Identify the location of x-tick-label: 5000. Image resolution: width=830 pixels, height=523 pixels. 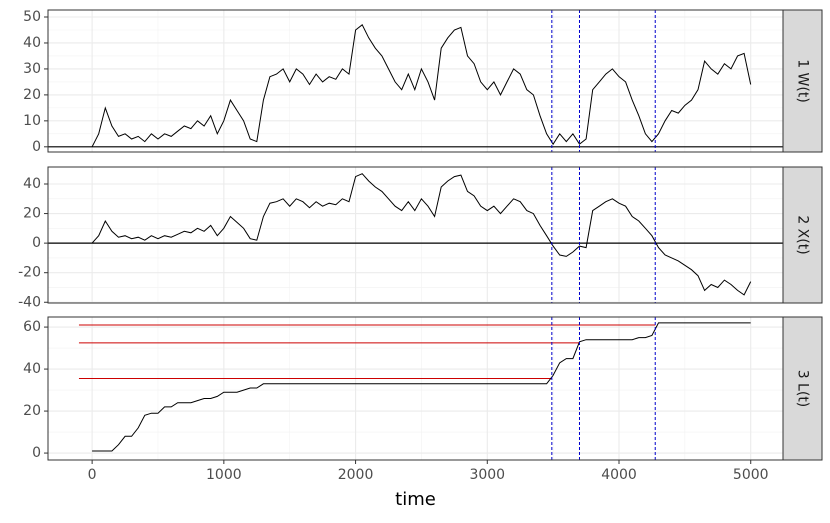
(751, 475).